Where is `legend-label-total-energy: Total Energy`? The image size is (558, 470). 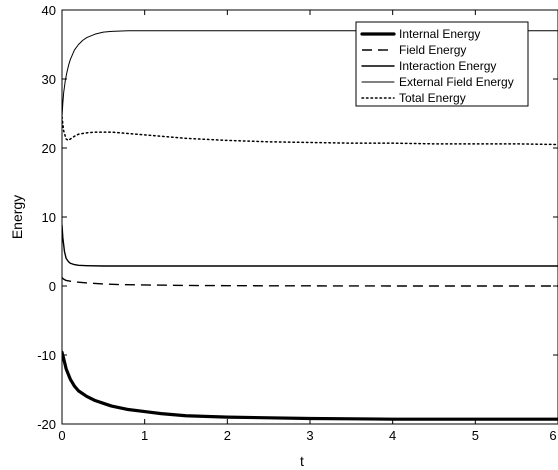 legend-label-total-energy: Total Energy is located at coordinates (432, 98).